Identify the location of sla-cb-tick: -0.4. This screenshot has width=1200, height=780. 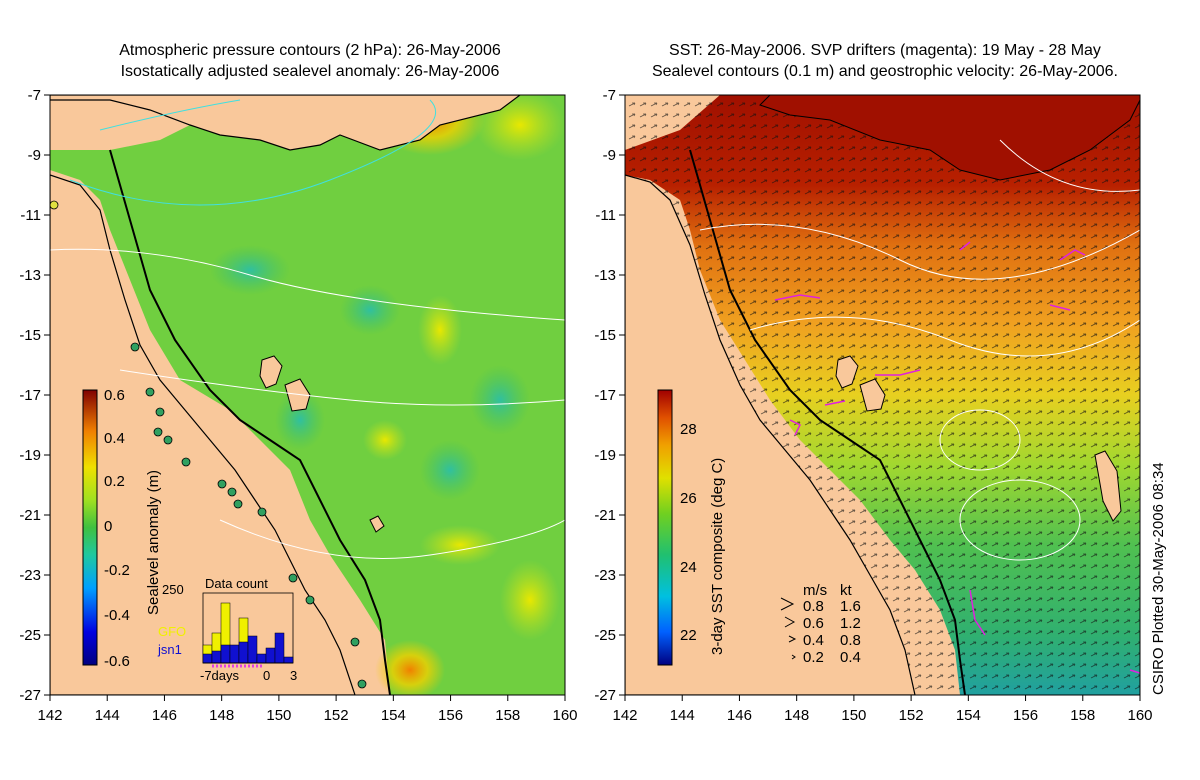
(117, 615).